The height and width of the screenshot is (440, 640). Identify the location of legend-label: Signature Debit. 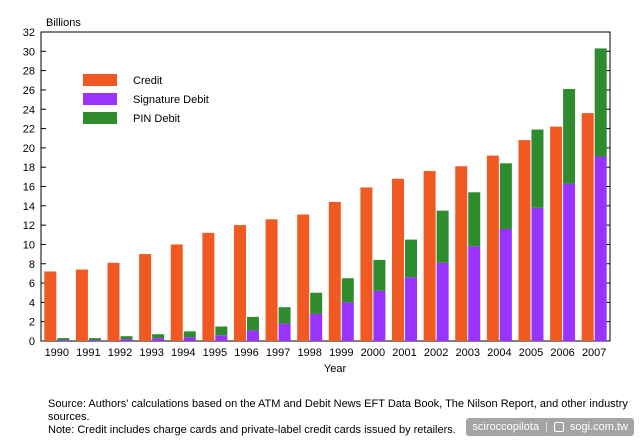
(171, 100).